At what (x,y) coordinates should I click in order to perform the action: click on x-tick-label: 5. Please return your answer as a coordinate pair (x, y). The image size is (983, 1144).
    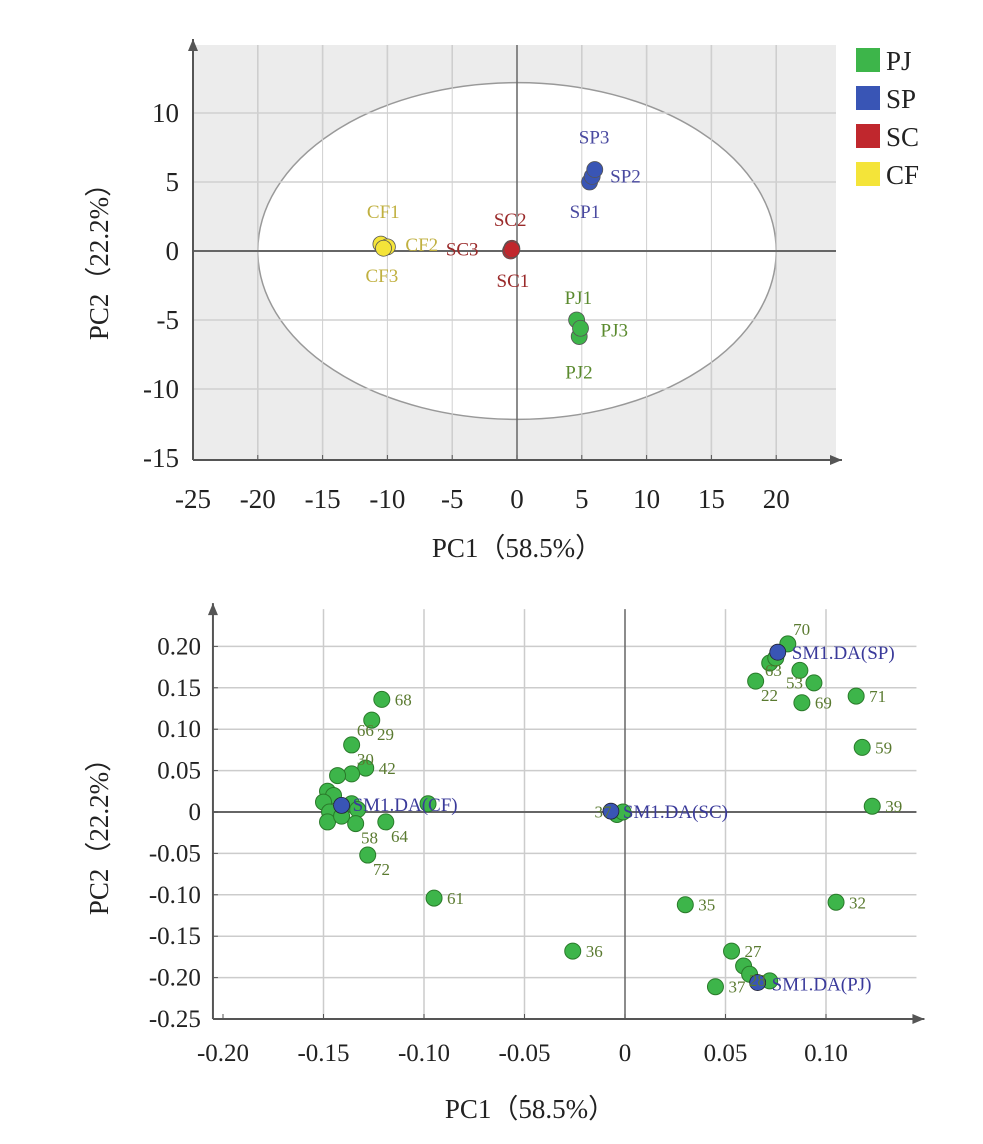
    Looking at the image, I should click on (582, 499).